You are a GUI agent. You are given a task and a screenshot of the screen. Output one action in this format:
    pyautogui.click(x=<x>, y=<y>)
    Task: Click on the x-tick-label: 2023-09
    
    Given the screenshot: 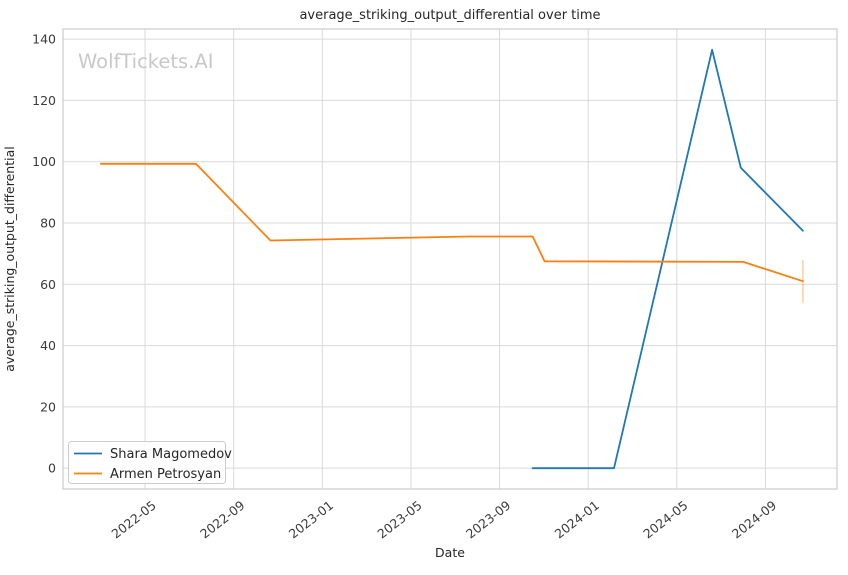 What is the action you would take?
    pyautogui.click(x=488, y=520)
    